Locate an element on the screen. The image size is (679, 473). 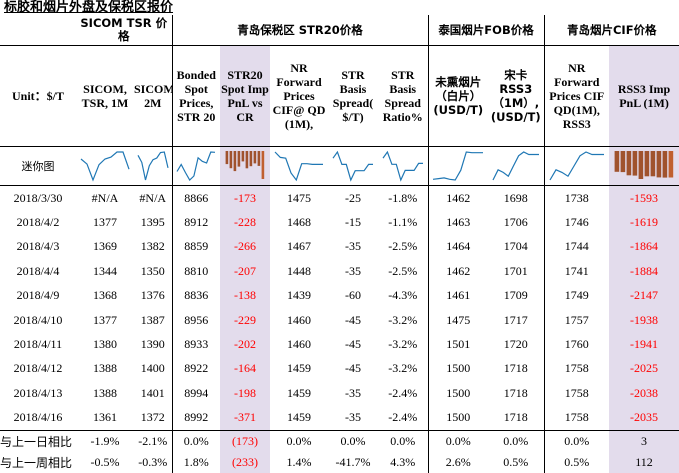
nr-forward-rss3-cell: 0.0% is located at coordinates (576, 440).